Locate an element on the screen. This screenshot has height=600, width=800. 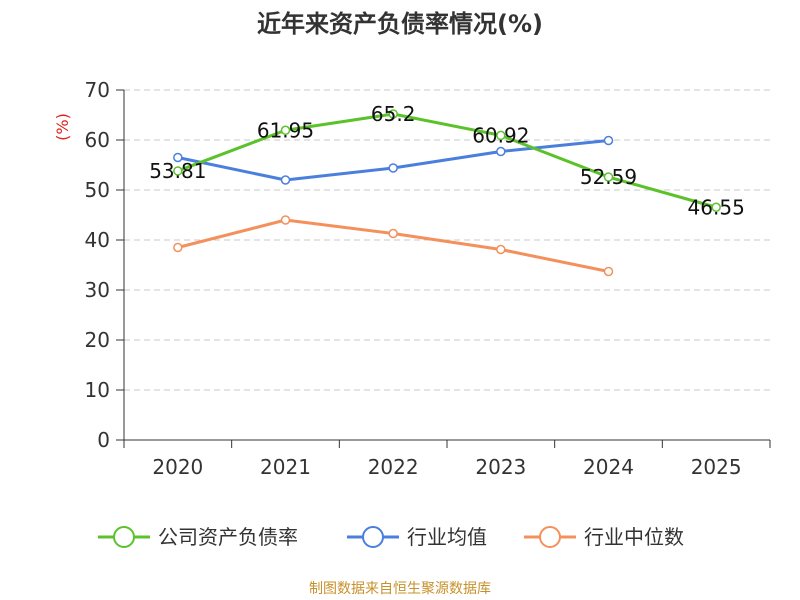
data-label: 60.92 is located at coordinates (500, 135).